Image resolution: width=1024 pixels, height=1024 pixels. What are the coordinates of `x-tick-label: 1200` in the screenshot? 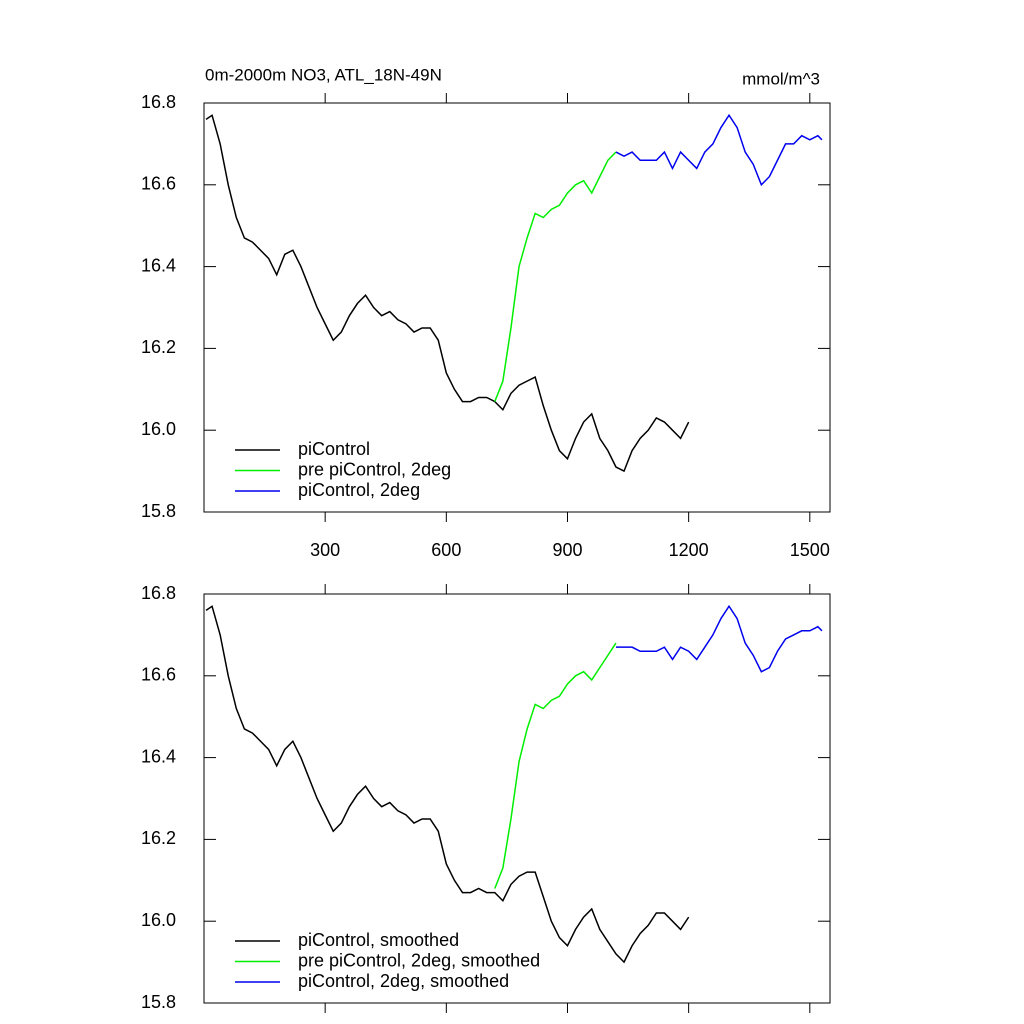 It's located at (689, 550).